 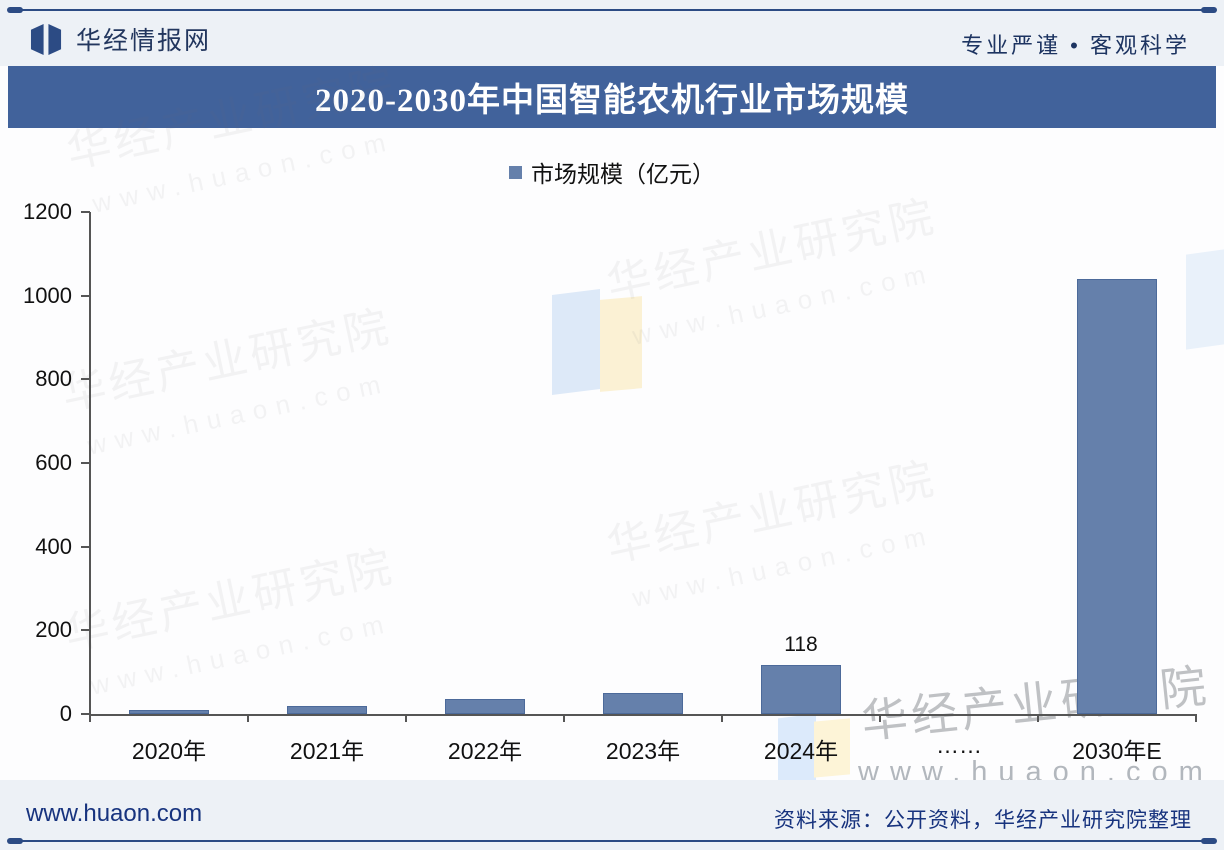 I want to click on bottom-divider-cap-right, so click(x=1209, y=841).